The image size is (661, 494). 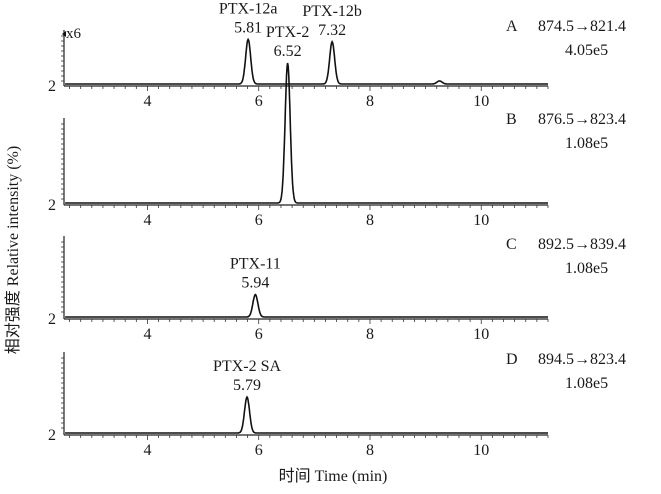 I want to click on transition-label-A: 874.5→821.4, so click(x=582, y=26).